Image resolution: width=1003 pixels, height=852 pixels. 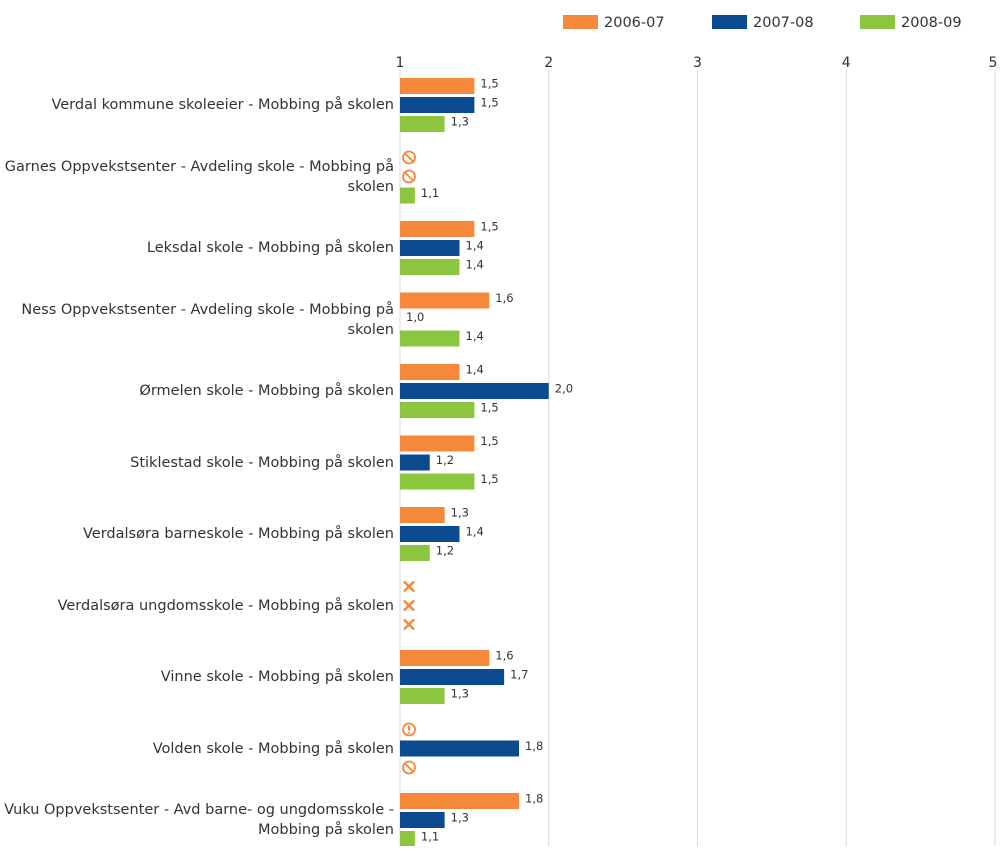 What do you see at coordinates (634, 23) in the screenshot?
I see `legend-label: 2006-07` at bounding box center [634, 23].